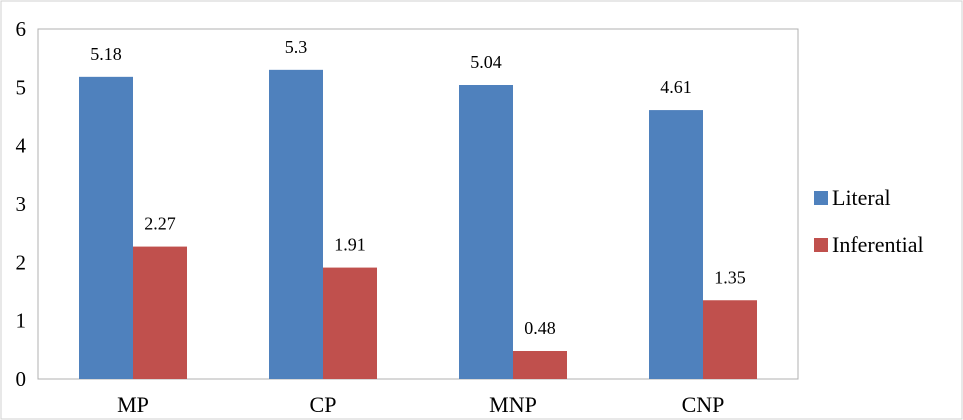 Image resolution: width=963 pixels, height=420 pixels. What do you see at coordinates (296, 224) in the screenshot?
I see `bar-literal-cp` at bounding box center [296, 224].